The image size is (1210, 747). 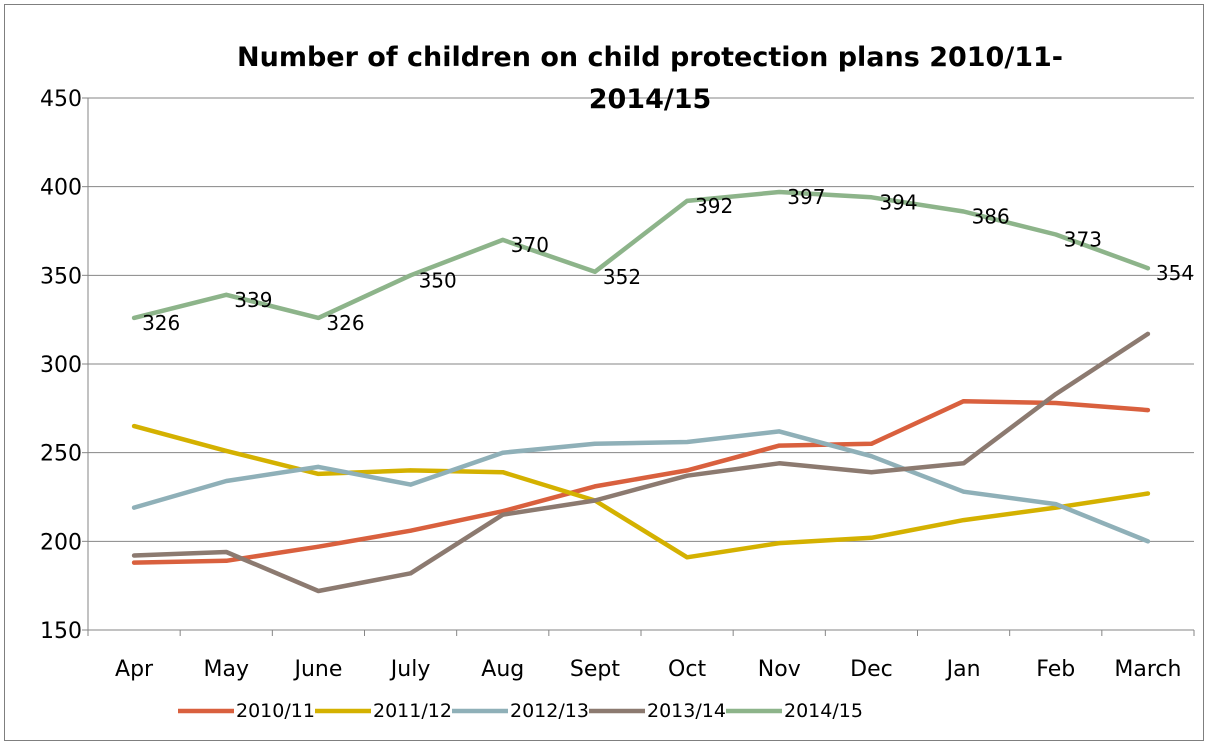 What do you see at coordinates (871, 669) in the screenshot?
I see `x-tick-label: Dec` at bounding box center [871, 669].